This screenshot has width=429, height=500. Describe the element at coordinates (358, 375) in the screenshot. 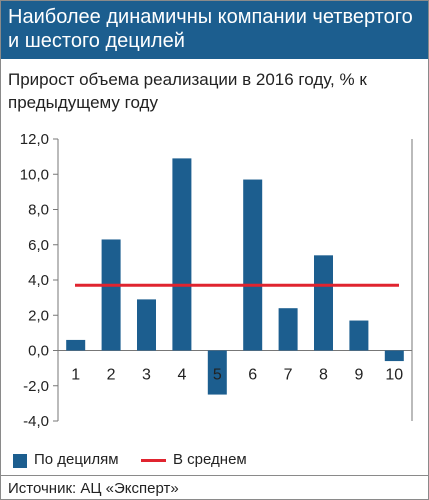

I see `category-label: 9` at that location.